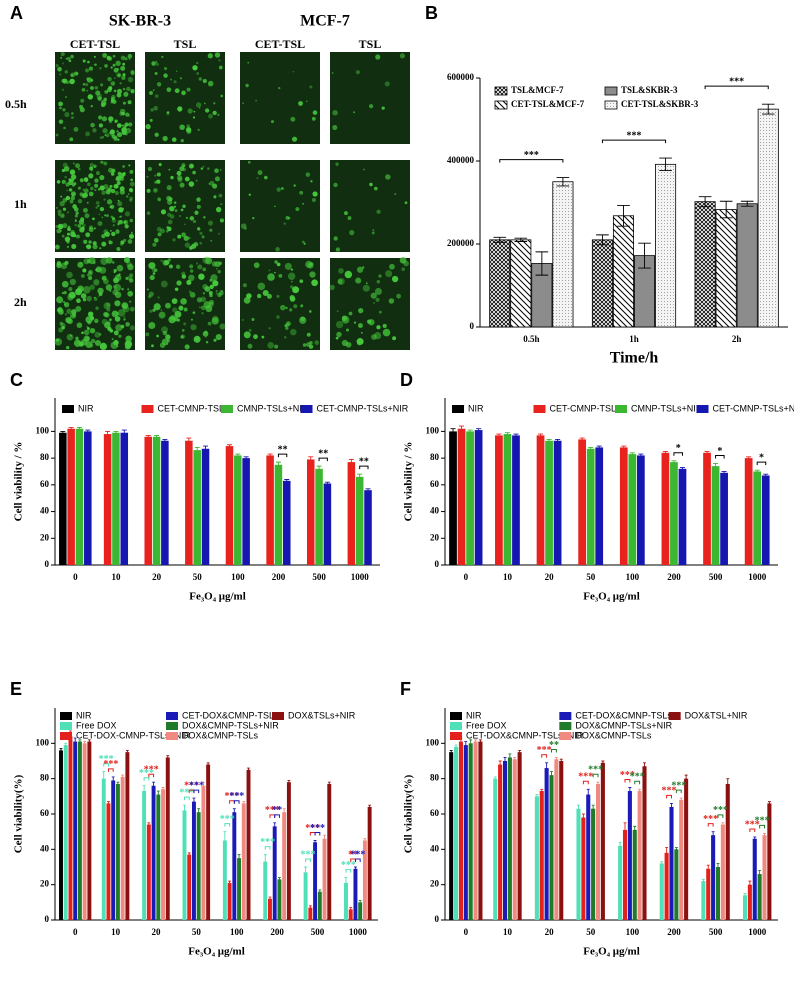  Describe the element at coordinates (525, 735) in the screenshot. I see `legend-label: CET-DOX&CMNP-TSLs+NIR` at that location.